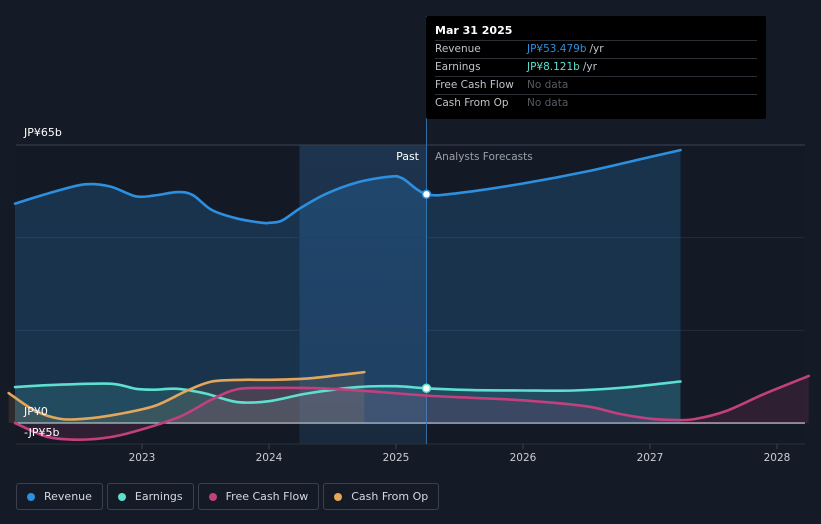  What do you see at coordinates (553, 67) in the screenshot?
I see `tooltip-value-number: JP¥8.121b` at bounding box center [553, 67].